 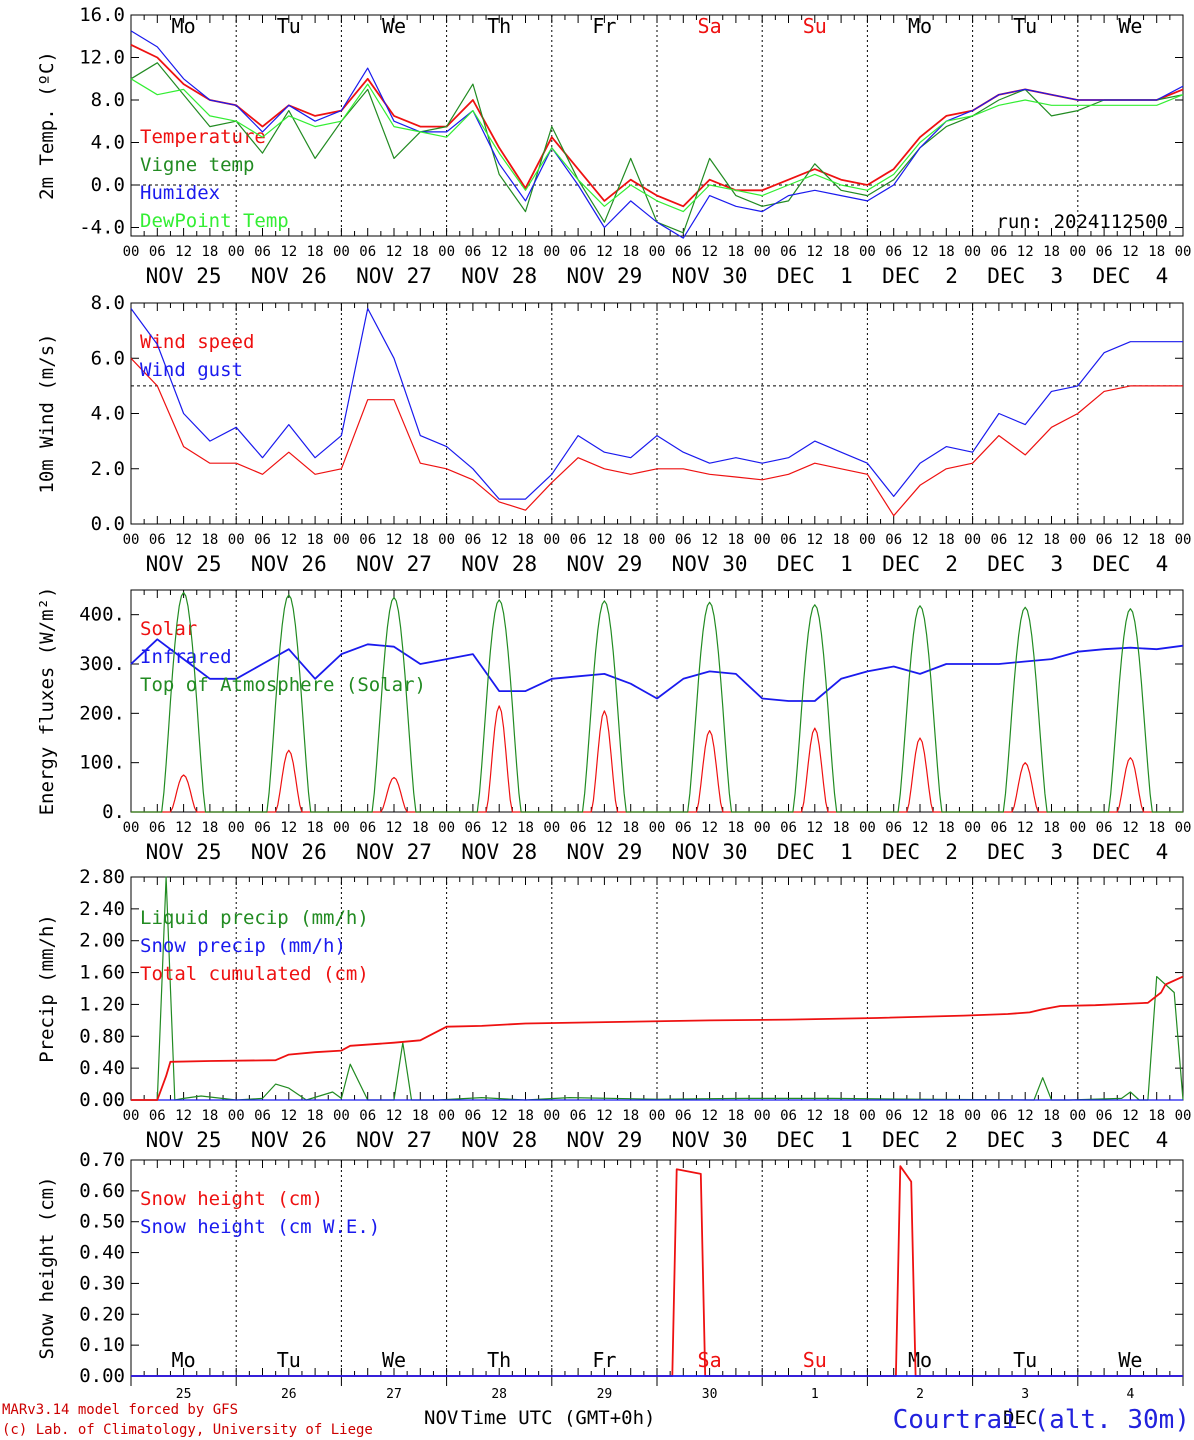 What do you see at coordinates (102, 1283) in the screenshot?
I see `y-tick-label: 0.30` at bounding box center [102, 1283].